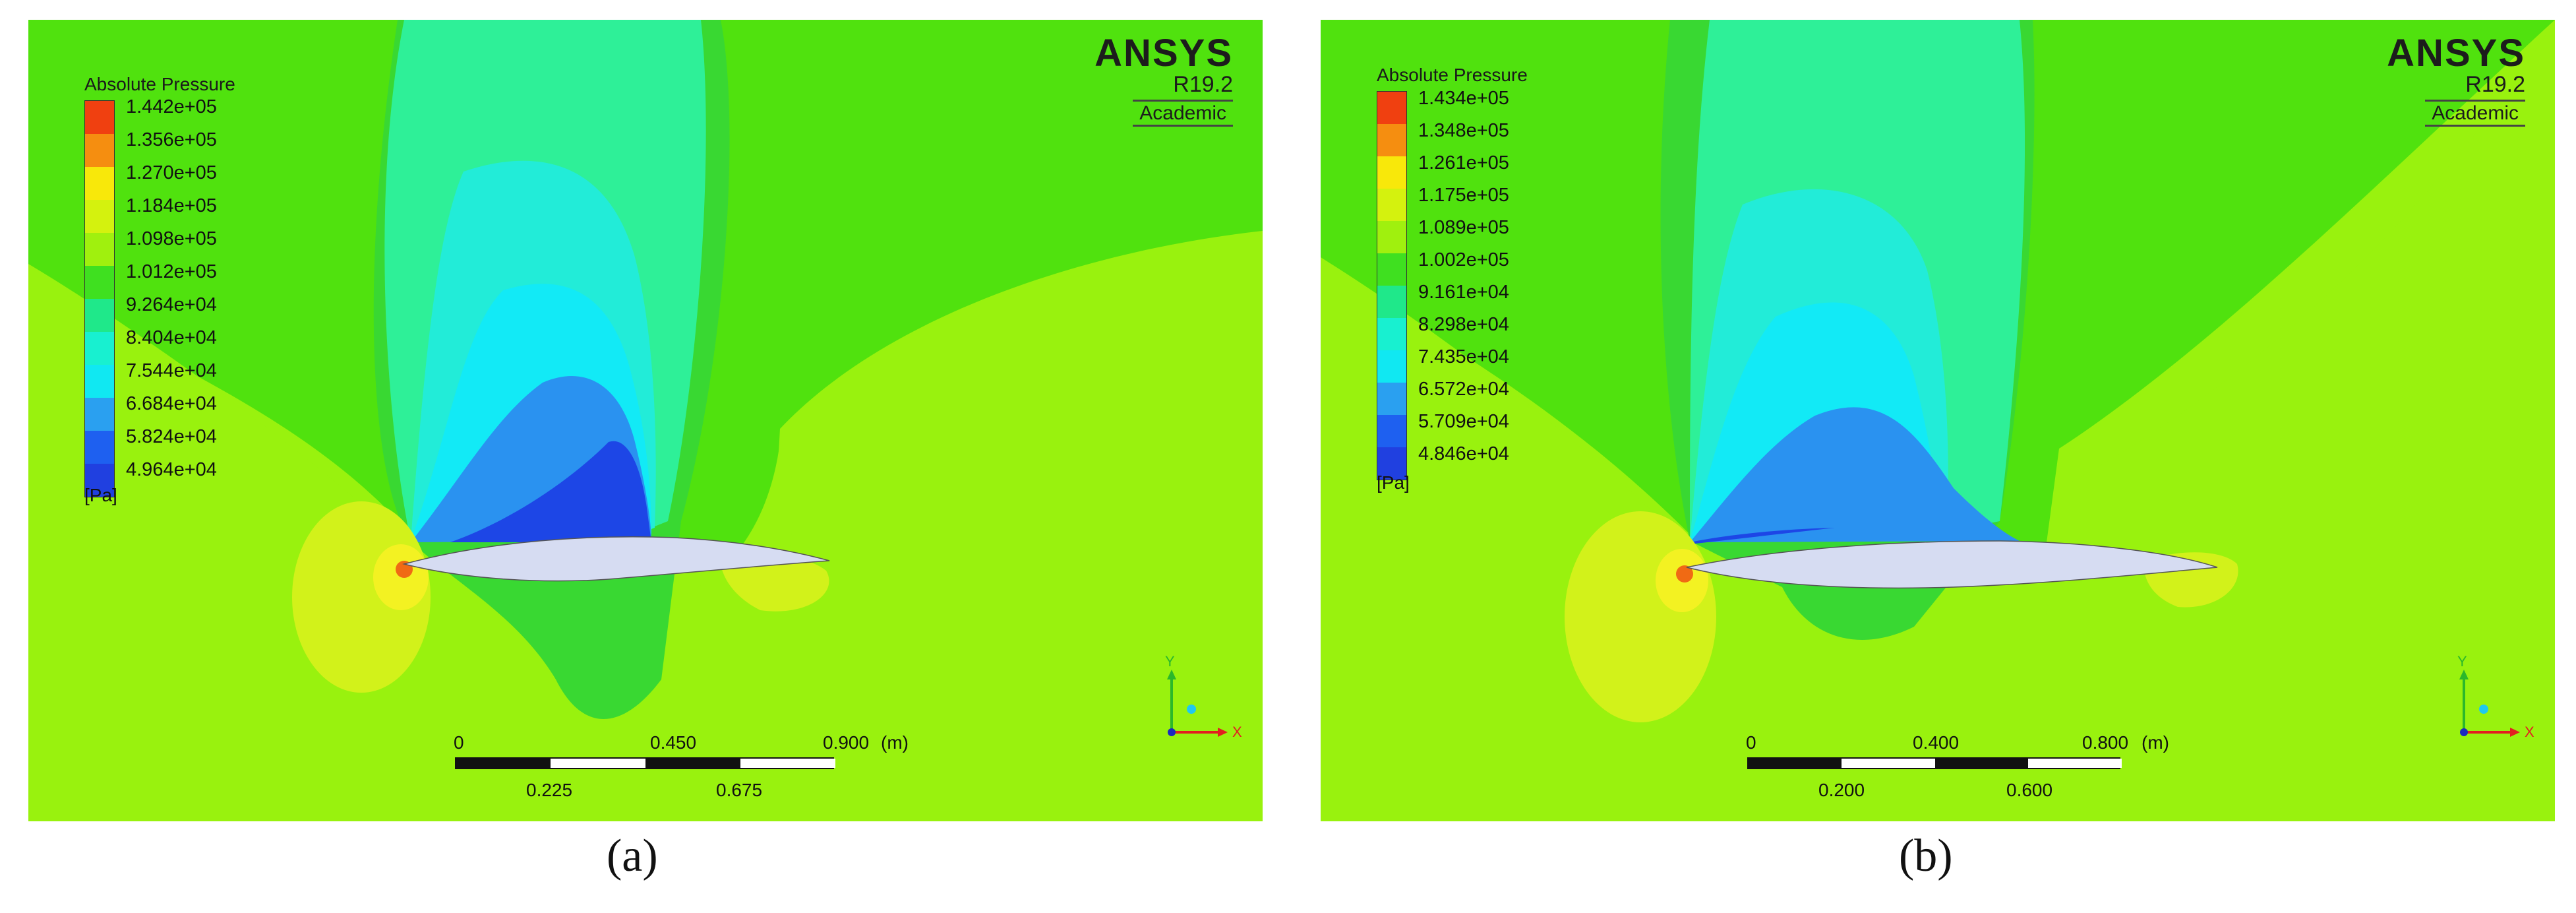 The image size is (2576, 913). What do you see at coordinates (2105, 742) in the screenshot?
I see `scale-tick-label: 0.800` at bounding box center [2105, 742].